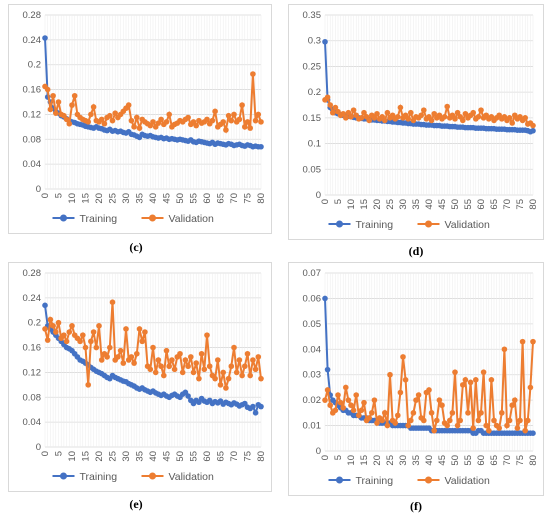  I want to click on x-tick-label: 5, so click(338, 201).